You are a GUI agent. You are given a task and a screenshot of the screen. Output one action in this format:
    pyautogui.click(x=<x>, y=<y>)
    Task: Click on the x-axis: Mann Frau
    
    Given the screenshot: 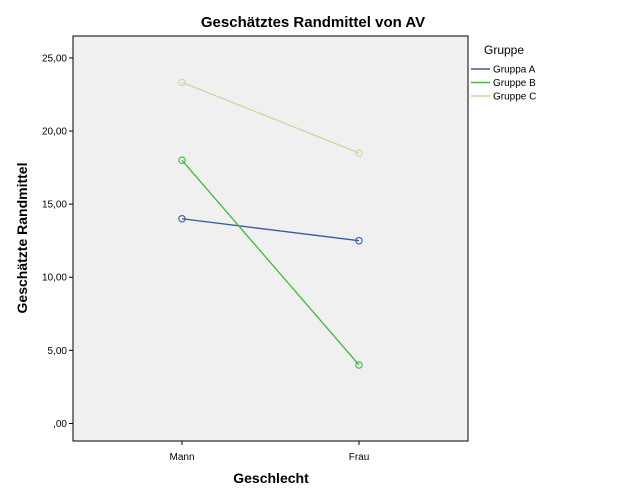 What is the action you would take?
    pyautogui.click(x=269, y=452)
    